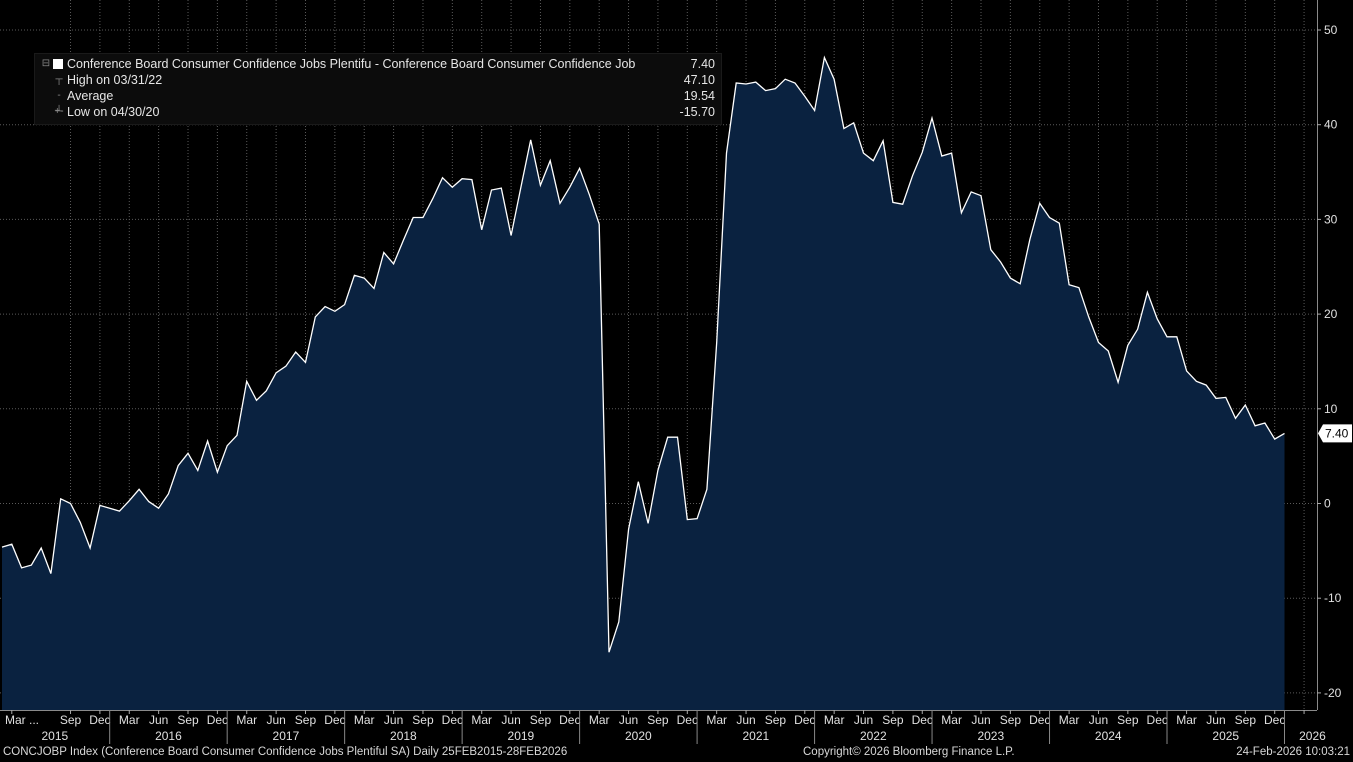  I want to click on year-label: 2021, so click(755, 736).